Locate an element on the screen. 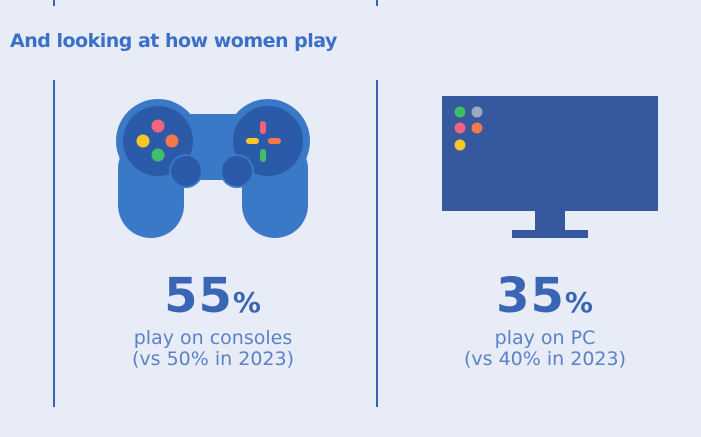 This screenshot has height=437, width=701. pc-percent: 35% is located at coordinates (545, 299).